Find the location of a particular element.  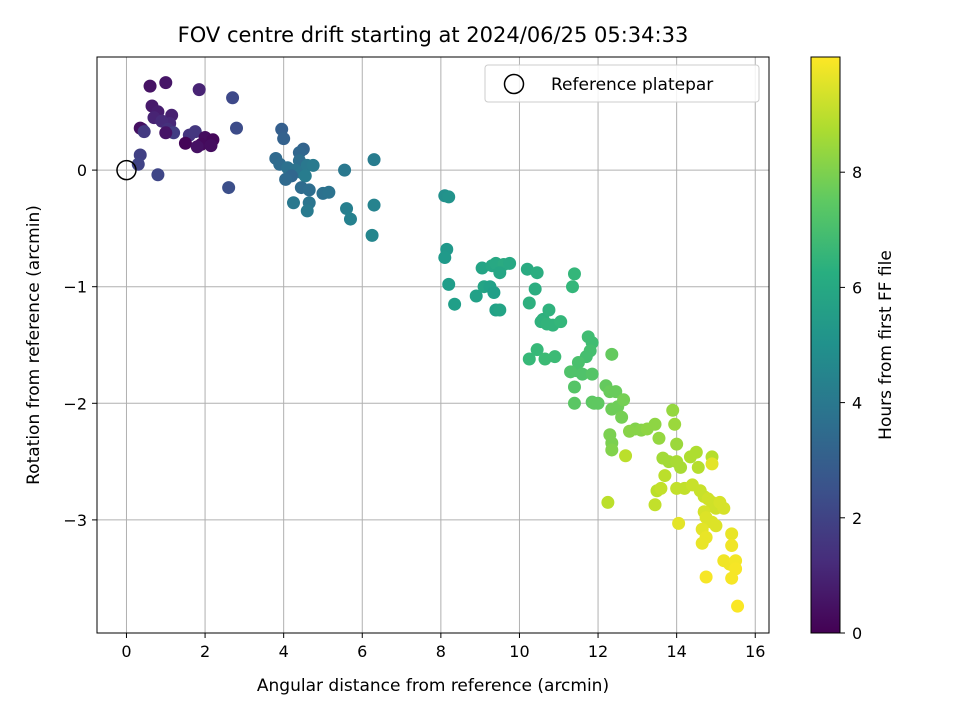

y-axis-ticks: 0 −1 −2 −3 is located at coordinates (80, 345).